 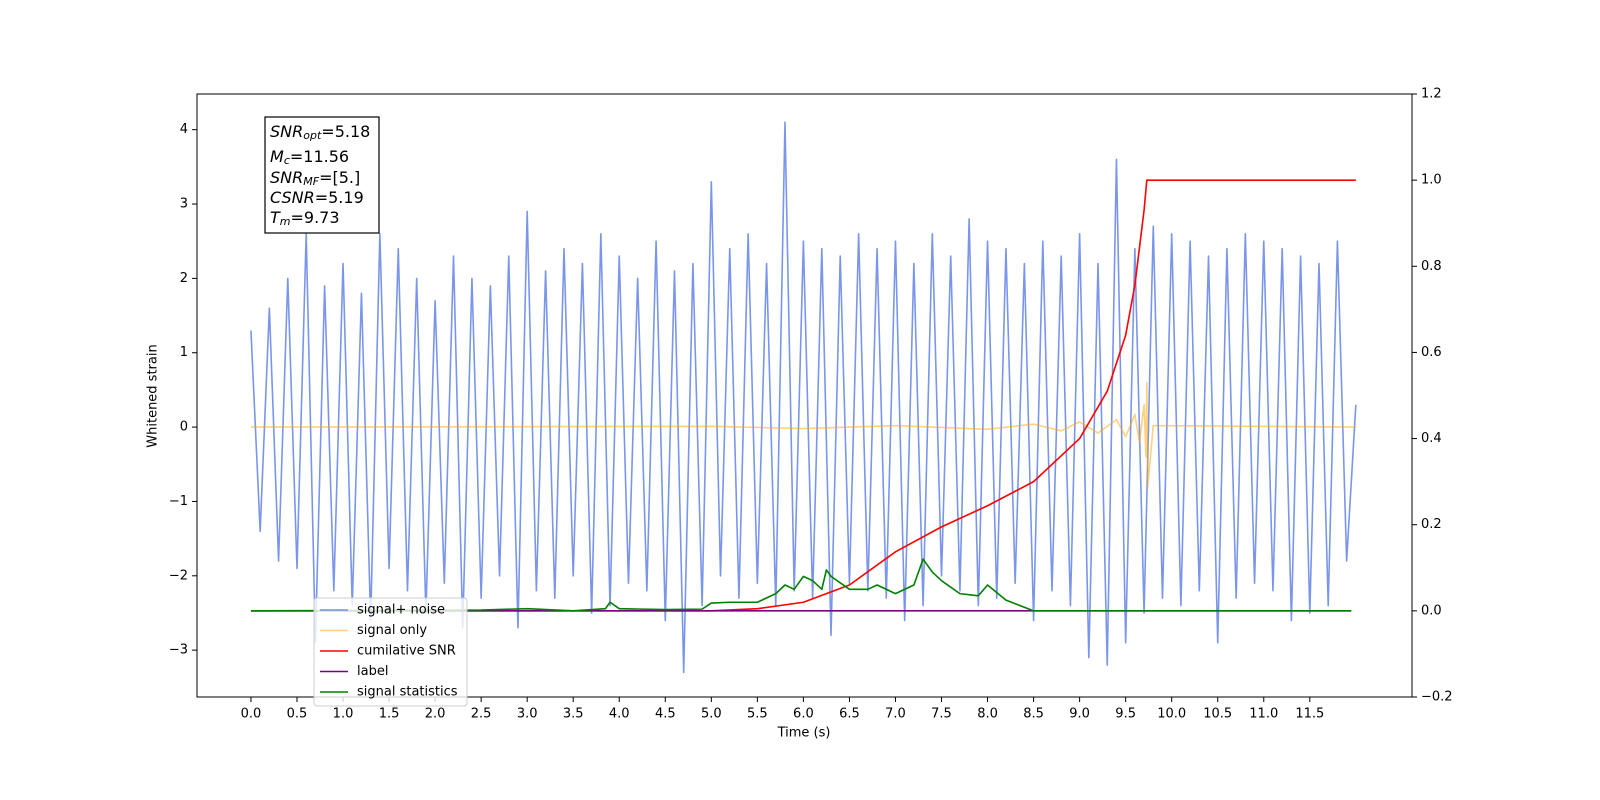 What do you see at coordinates (1437, 697) in the screenshot?
I see `y2-tick-label: −0.2` at bounding box center [1437, 697].